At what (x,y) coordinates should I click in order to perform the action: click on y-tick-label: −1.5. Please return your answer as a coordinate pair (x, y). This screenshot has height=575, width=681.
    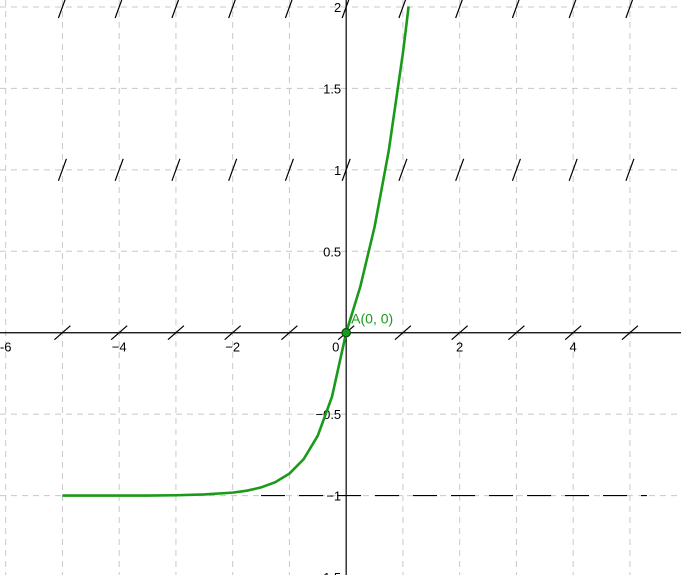
    Looking at the image, I should click on (329, 572).